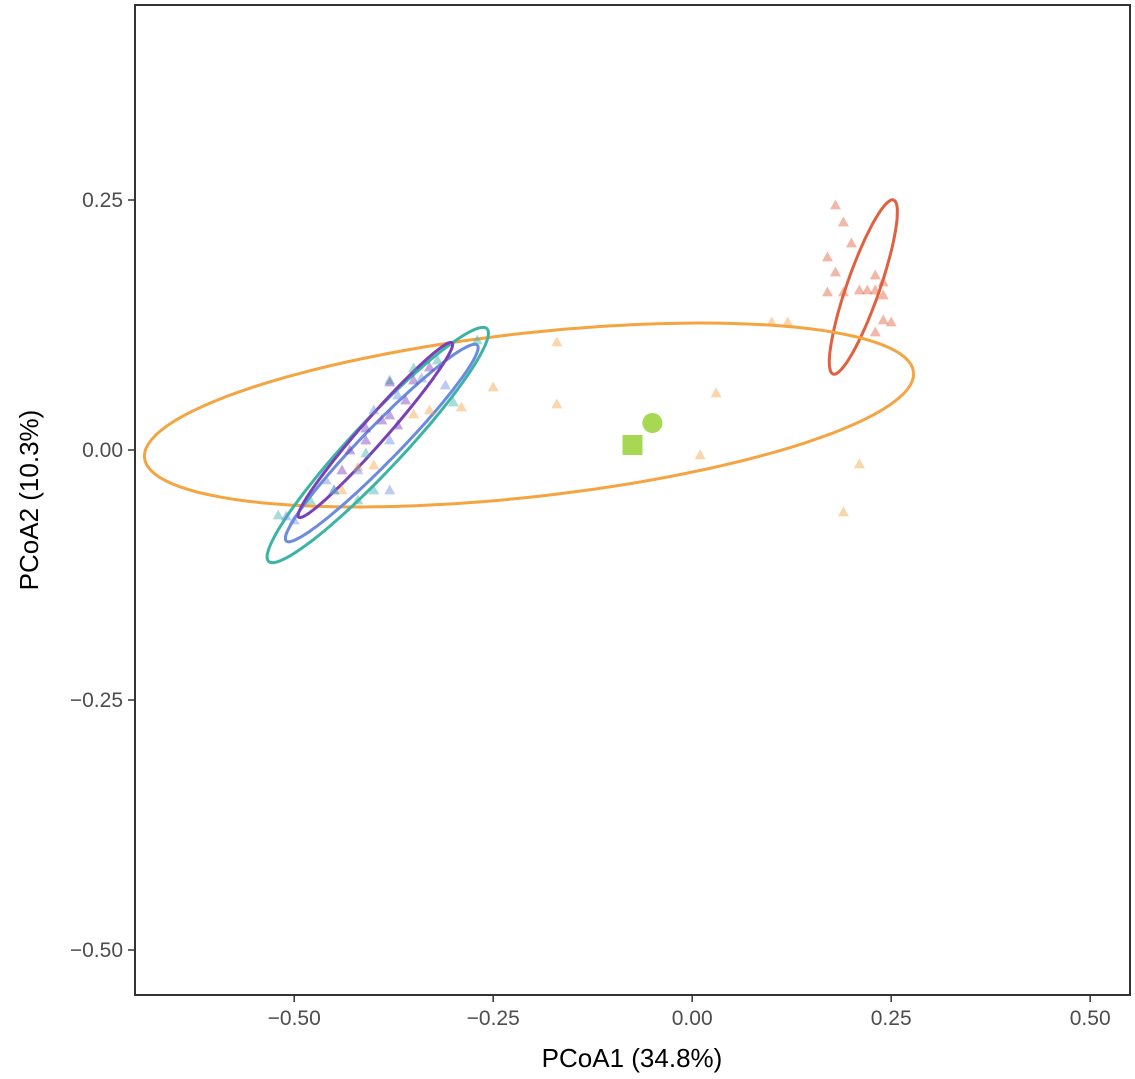  What do you see at coordinates (102, 200) in the screenshot?
I see `y-tick-label: 0.25` at bounding box center [102, 200].